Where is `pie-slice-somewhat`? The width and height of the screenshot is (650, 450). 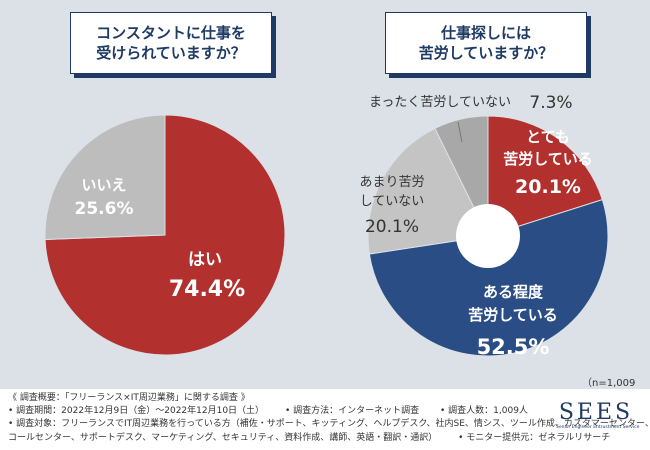 pie-slice-somewhat is located at coordinates (488, 278).